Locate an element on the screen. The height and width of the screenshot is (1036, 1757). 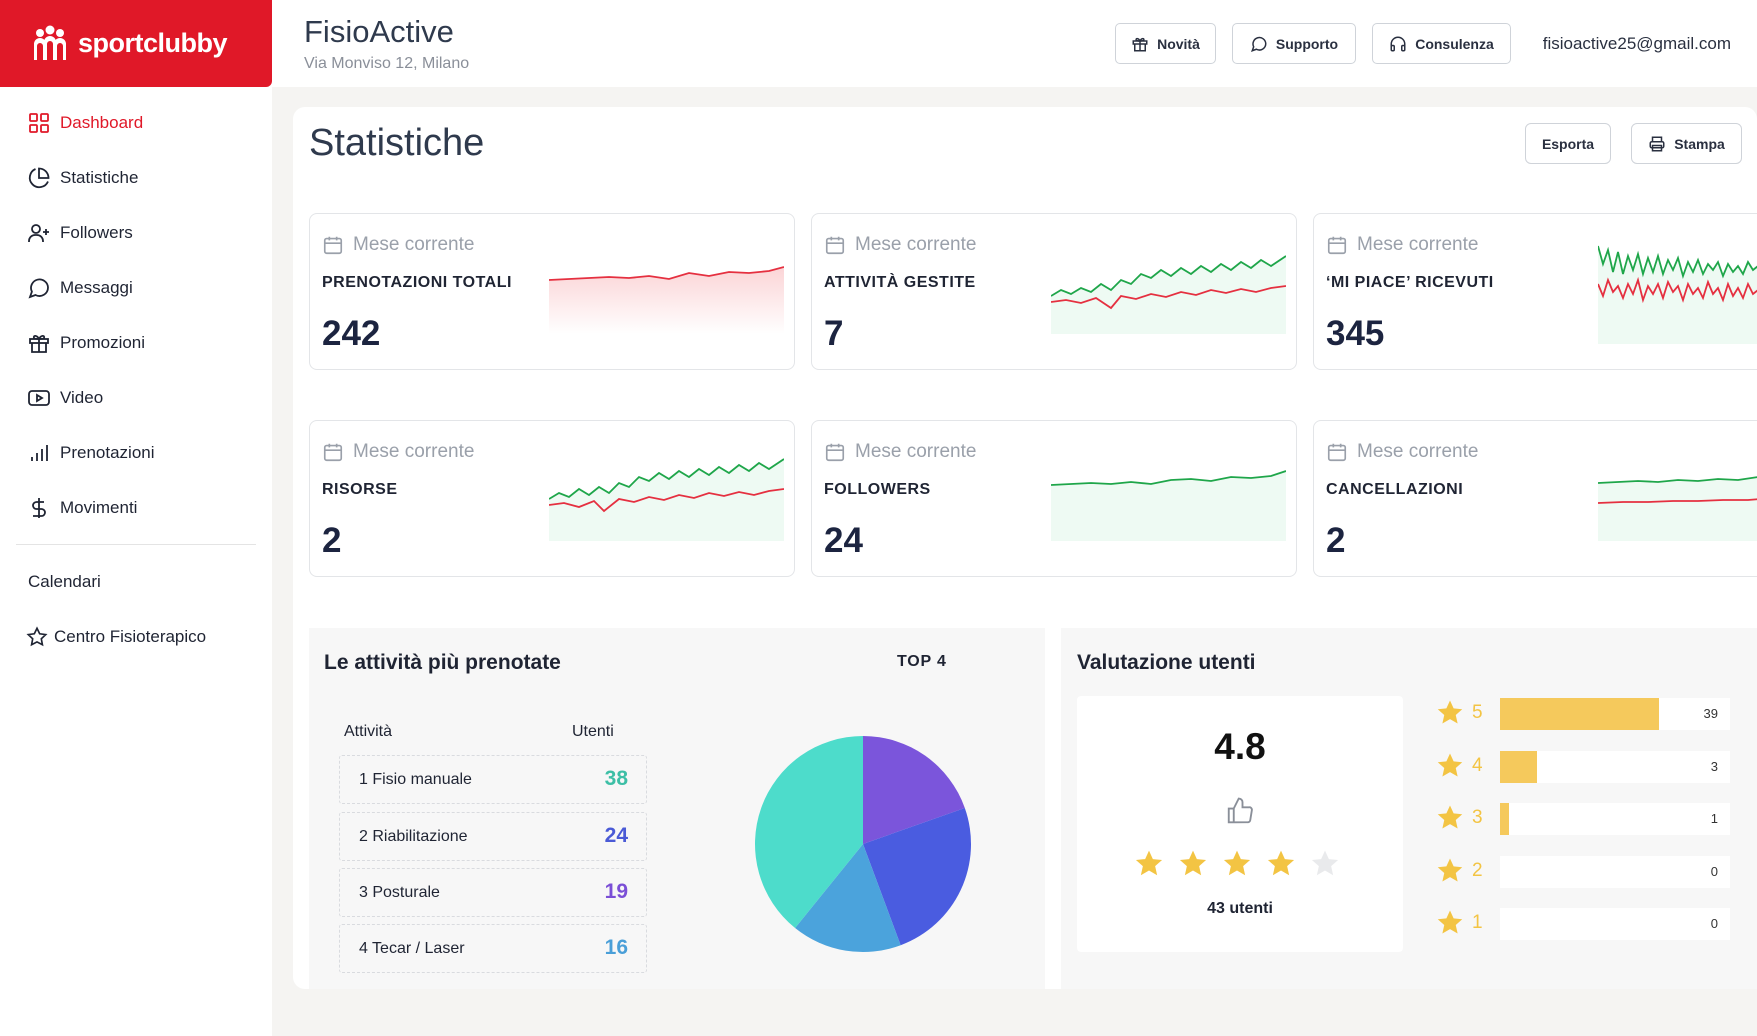
star-level-label: 4 is located at coordinates (1477, 765).